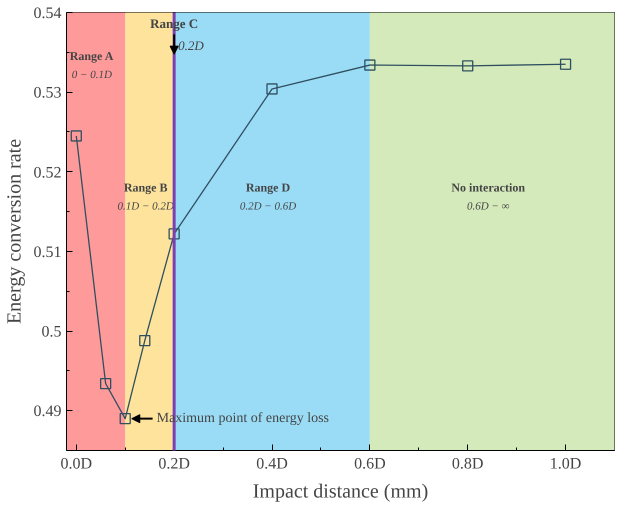  I want to click on y-tick-label: 0.52, so click(48, 173).